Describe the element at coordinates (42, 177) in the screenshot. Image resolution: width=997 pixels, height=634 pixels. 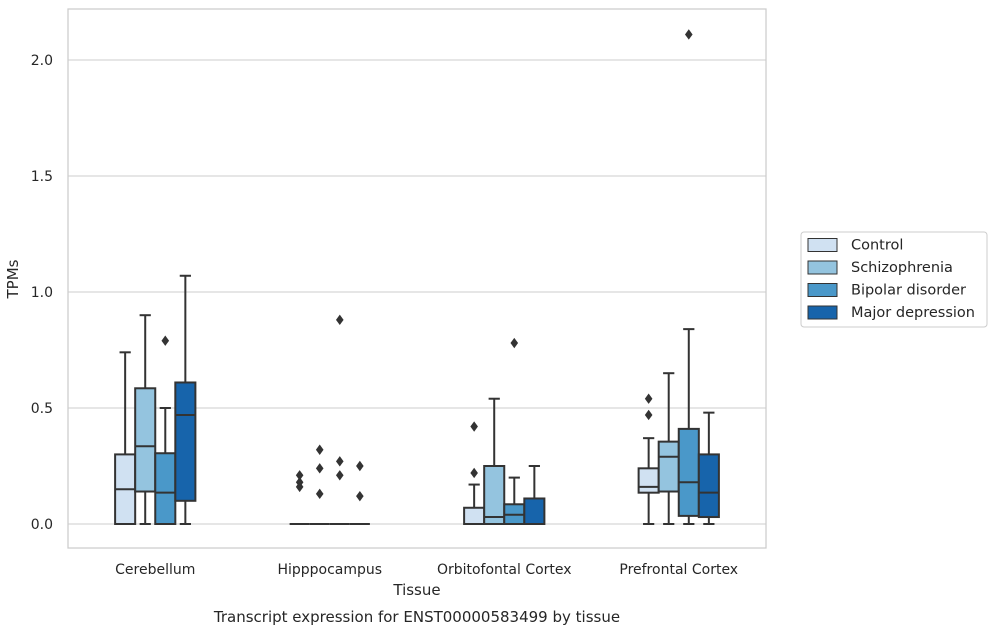
I see `y-tick-label: 1.5` at that location.